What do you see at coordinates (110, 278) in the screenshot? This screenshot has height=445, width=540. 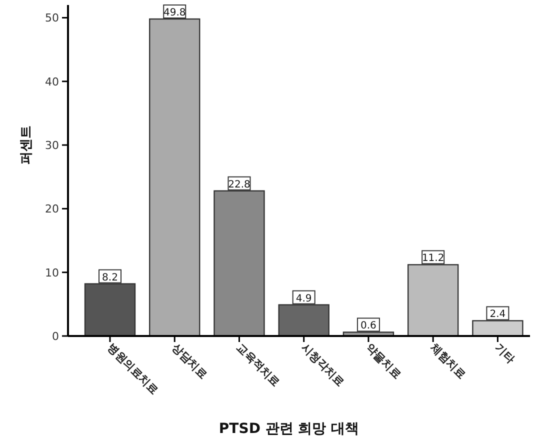 I see `data-label: 8.2` at bounding box center [110, 278].